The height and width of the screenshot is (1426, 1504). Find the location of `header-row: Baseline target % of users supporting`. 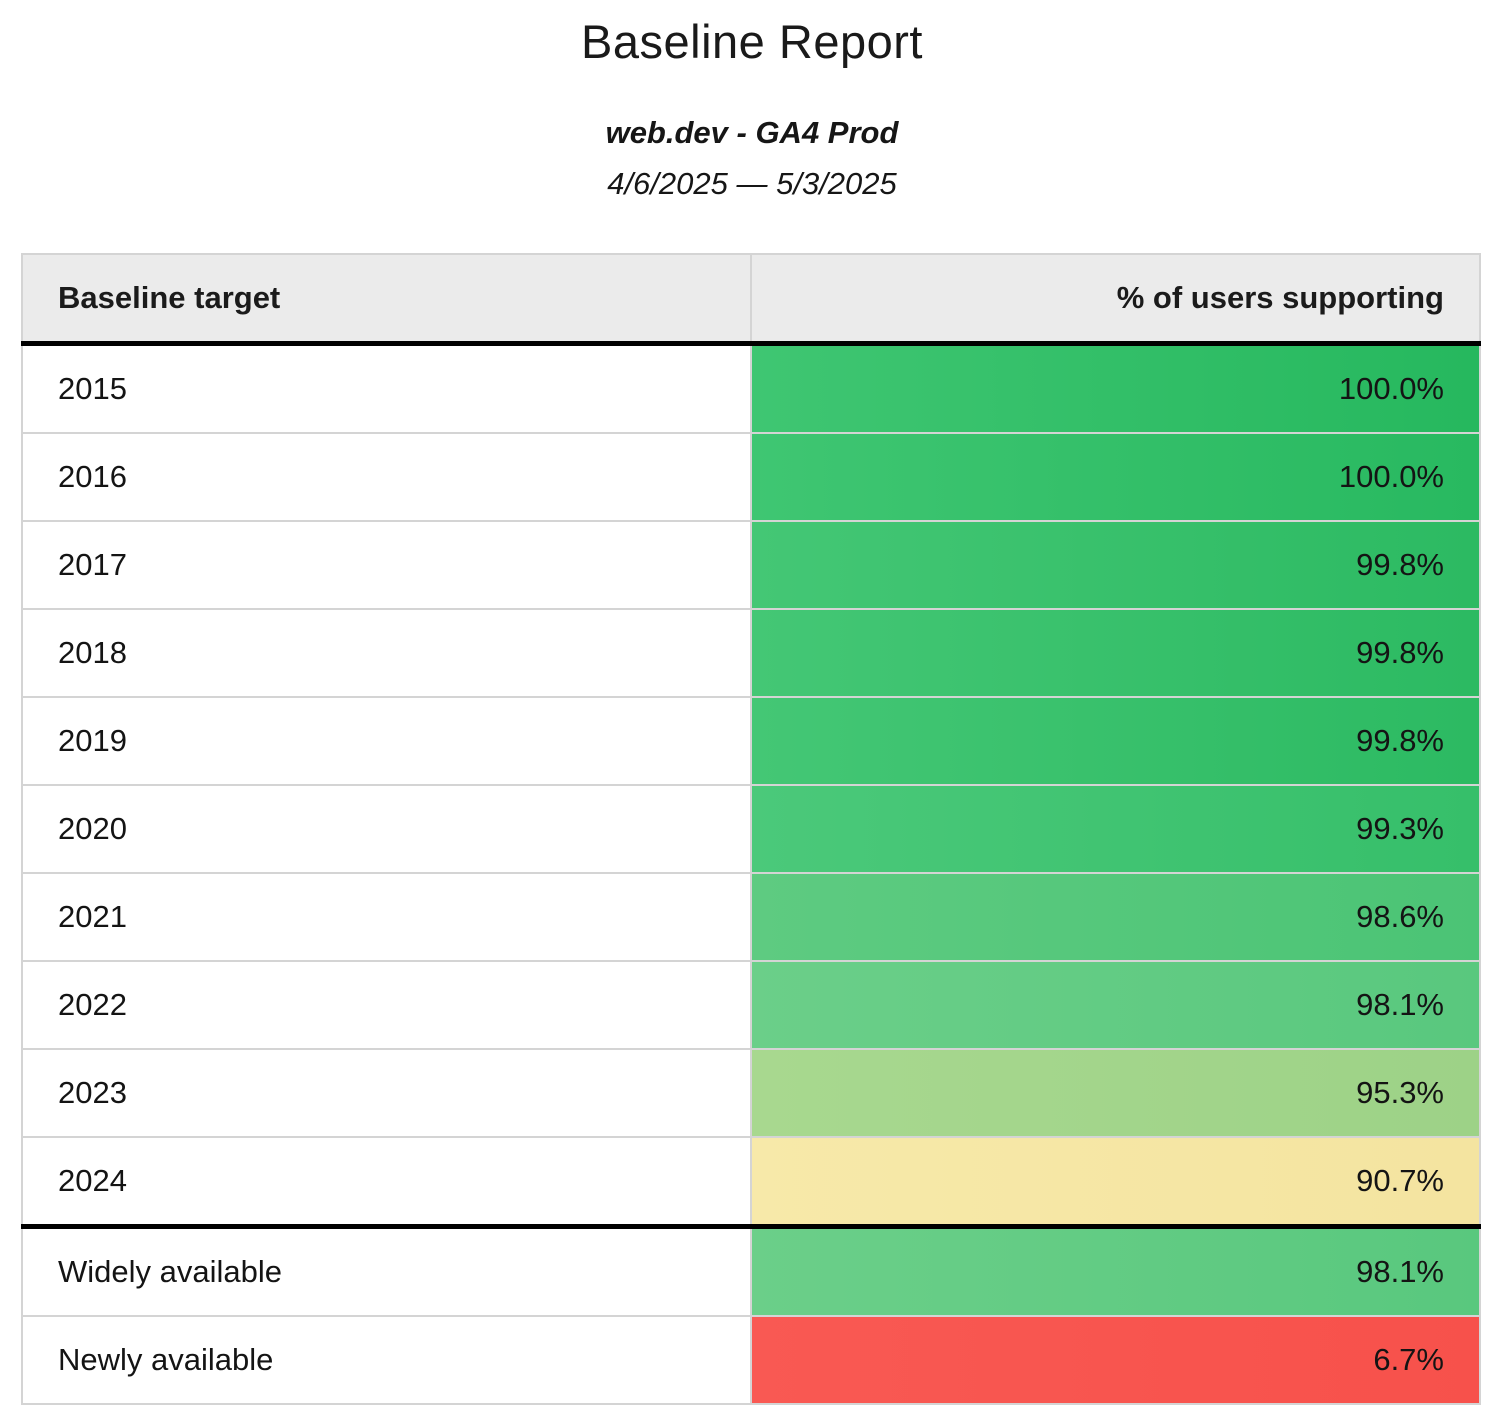

header-row: Baseline target % of users supporting is located at coordinates (751, 299).